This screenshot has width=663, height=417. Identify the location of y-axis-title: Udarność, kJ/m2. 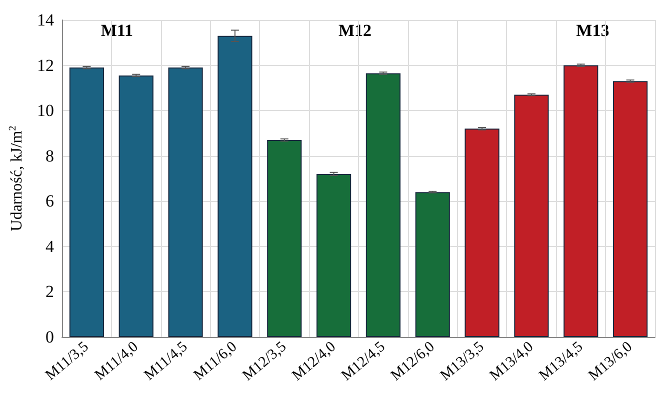
(17, 179).